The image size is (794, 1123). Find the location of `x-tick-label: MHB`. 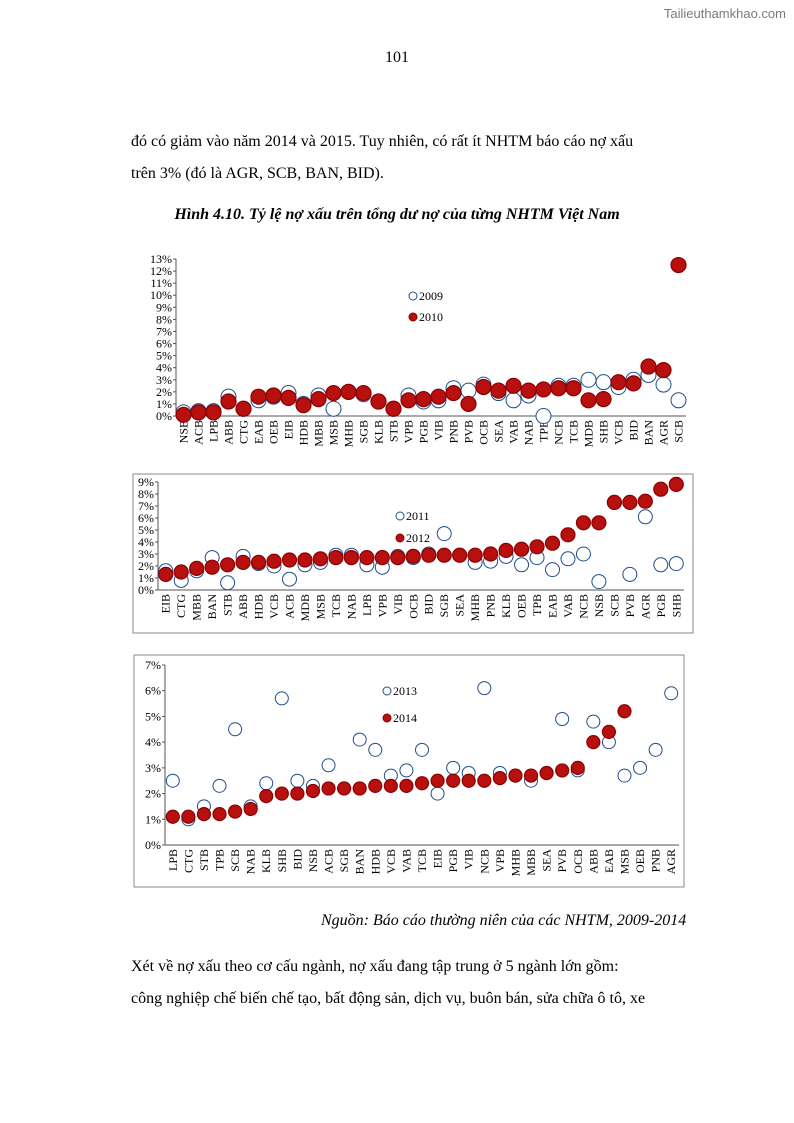

x-tick-label: MHB is located at coordinates (475, 607).